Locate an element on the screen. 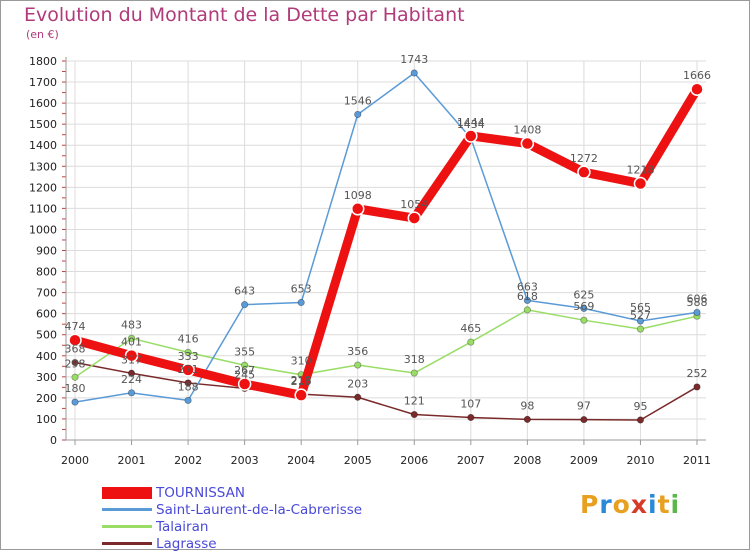 The width and height of the screenshot is (750, 552). data-label: 267 is located at coordinates (244, 370).